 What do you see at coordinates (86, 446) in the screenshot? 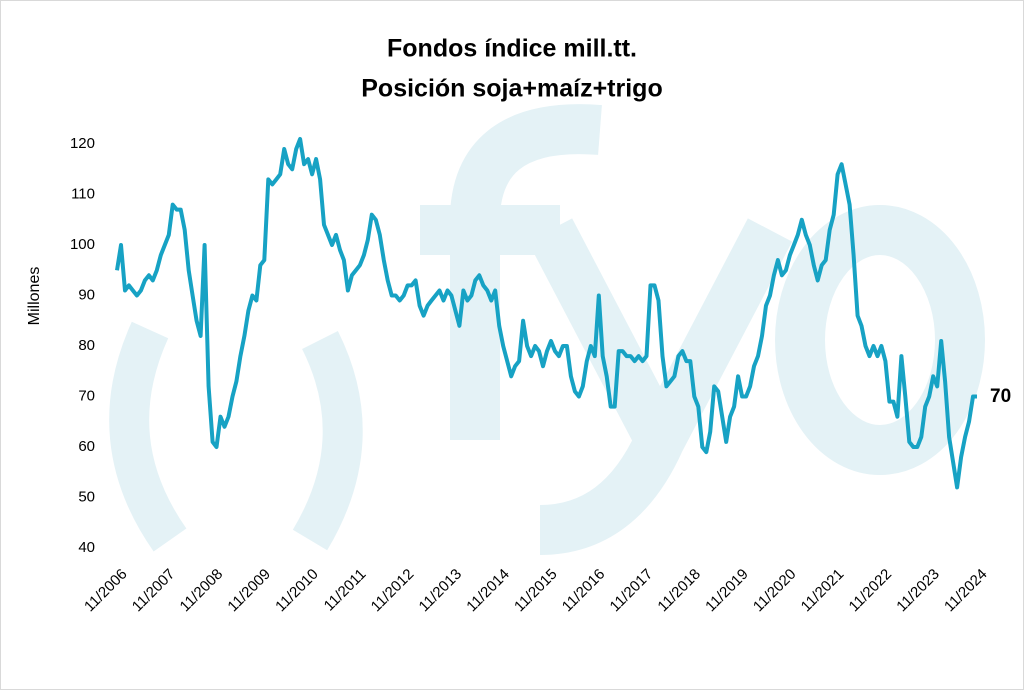
I see `y-tick-label: 60` at bounding box center [86, 446].